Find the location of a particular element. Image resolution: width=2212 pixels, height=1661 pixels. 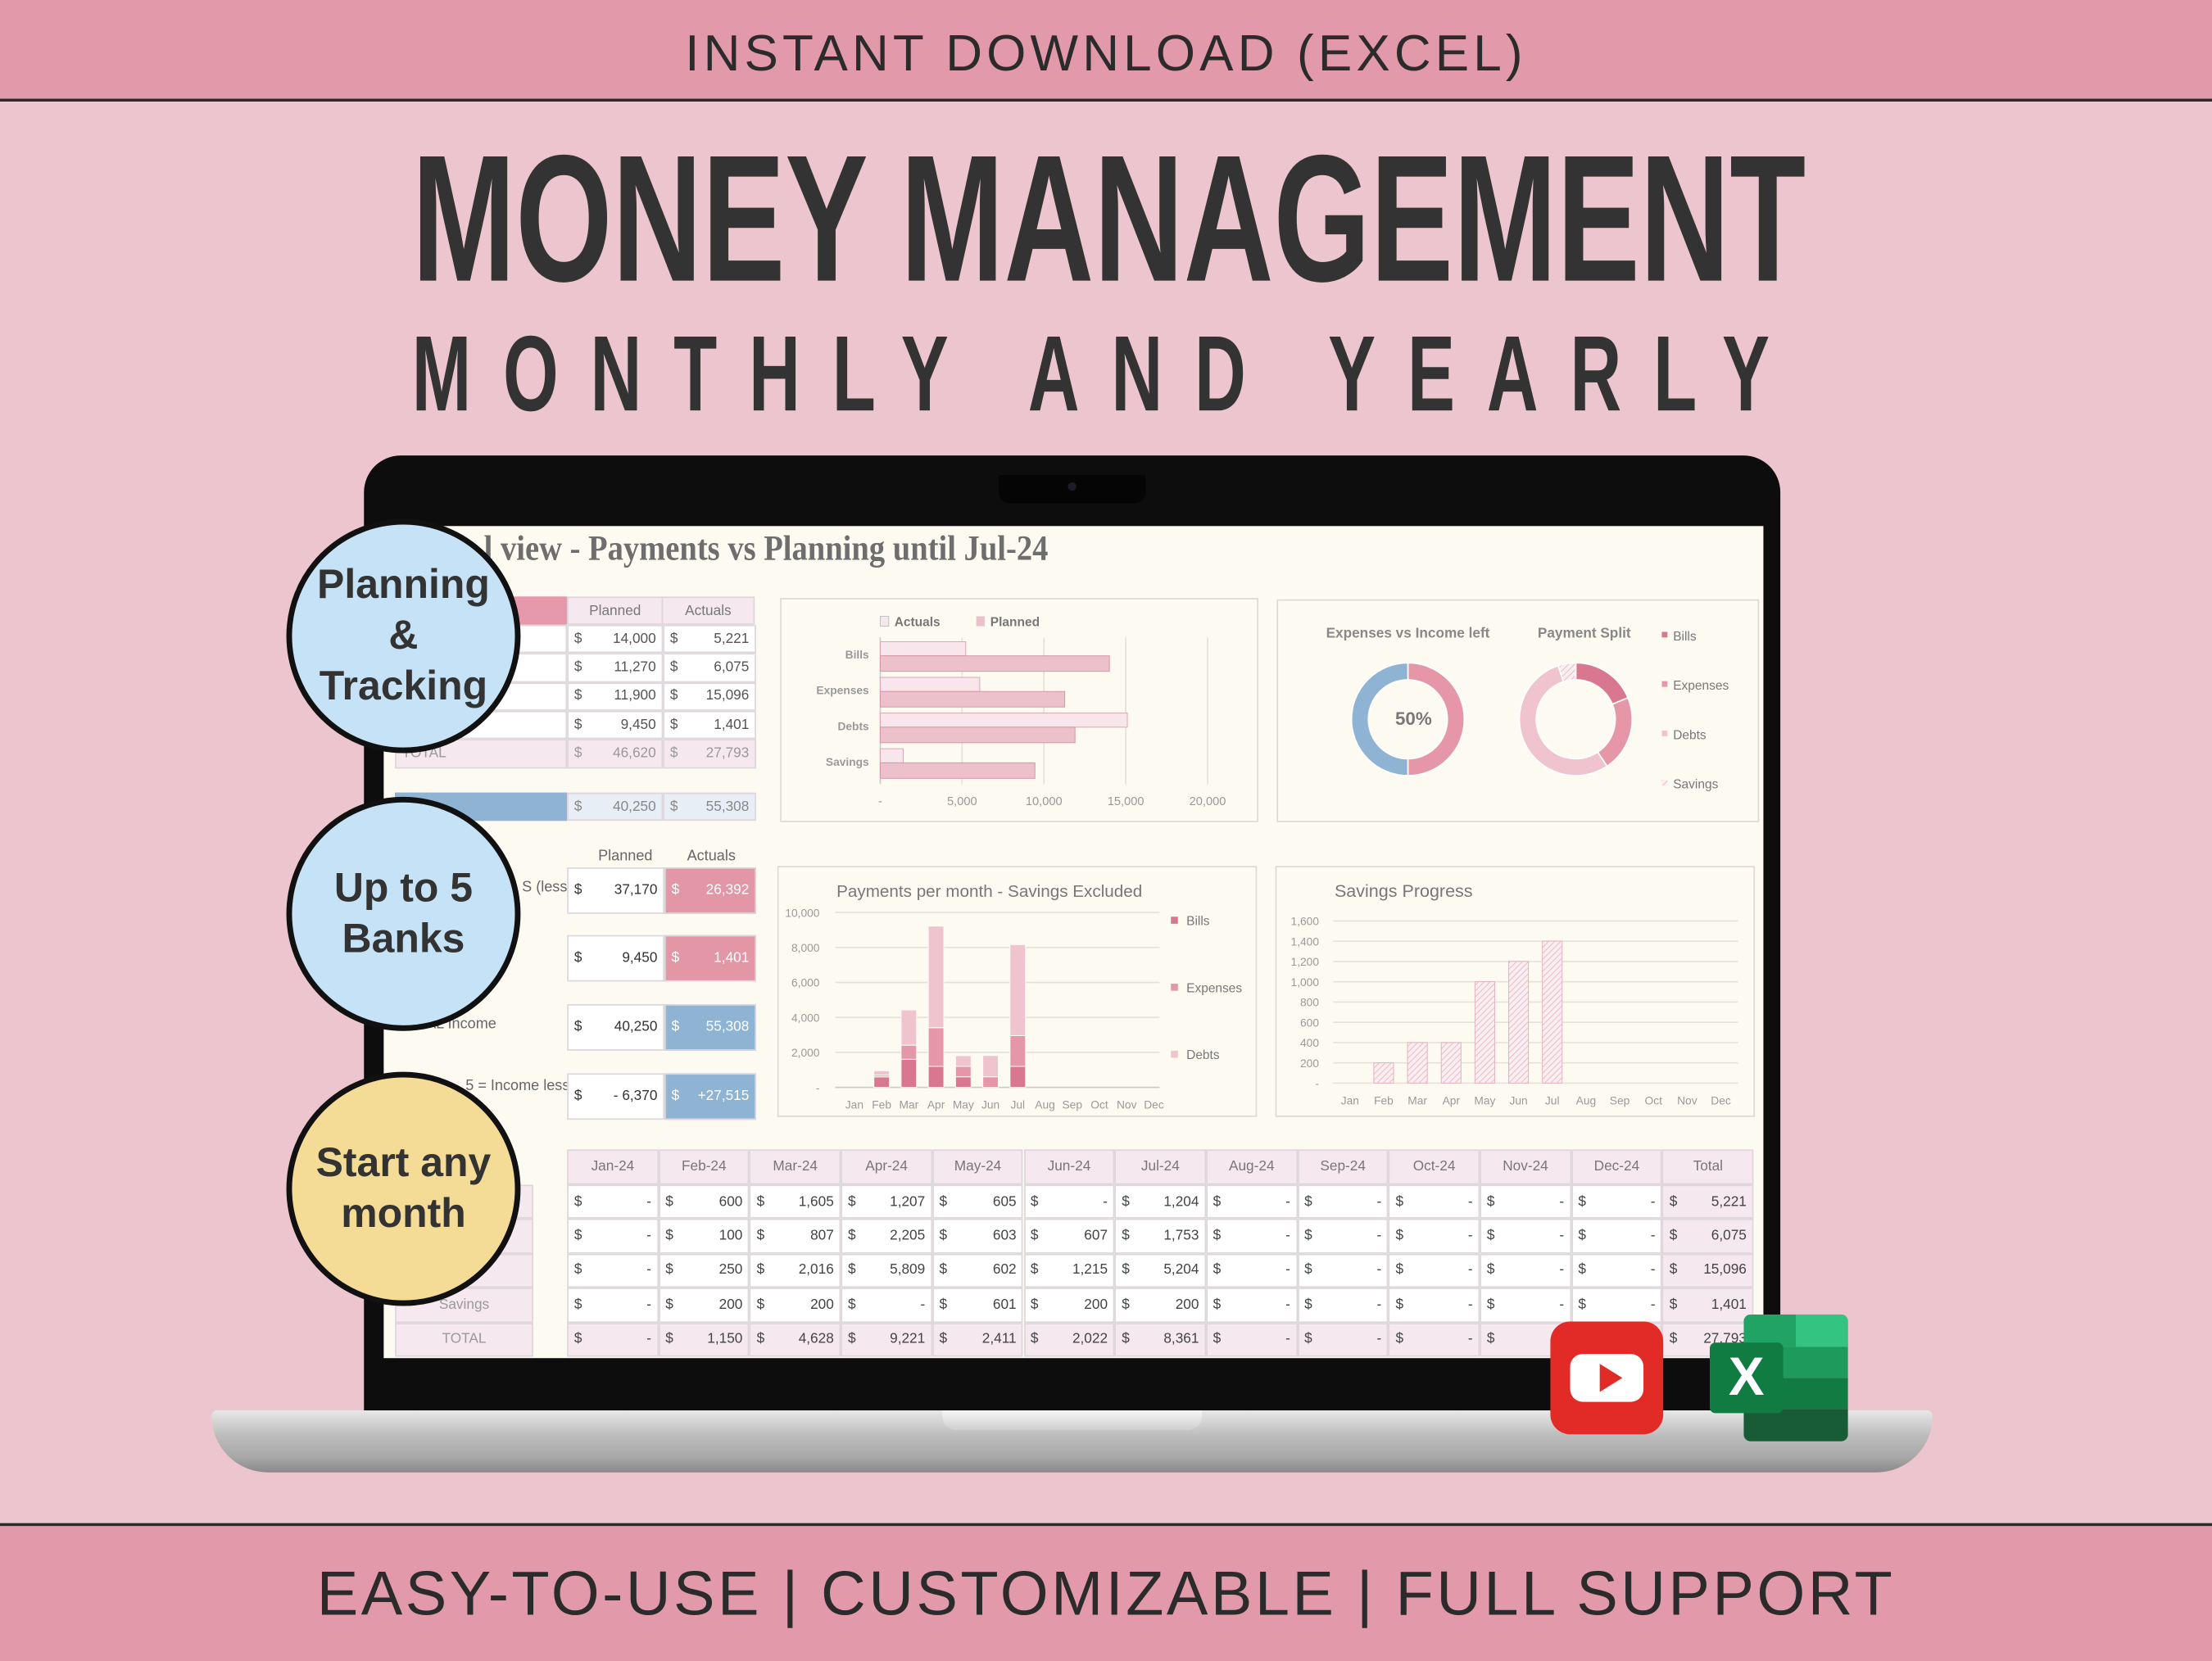

income-actual: $55,308 is located at coordinates (709, 807).